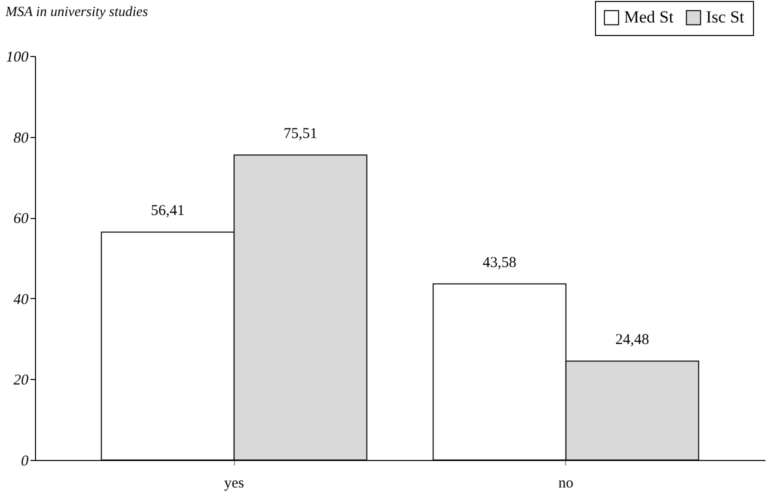 This screenshot has width=770, height=495. Describe the element at coordinates (17, 58) in the screenshot. I see `y-tick-label: 100` at that location.